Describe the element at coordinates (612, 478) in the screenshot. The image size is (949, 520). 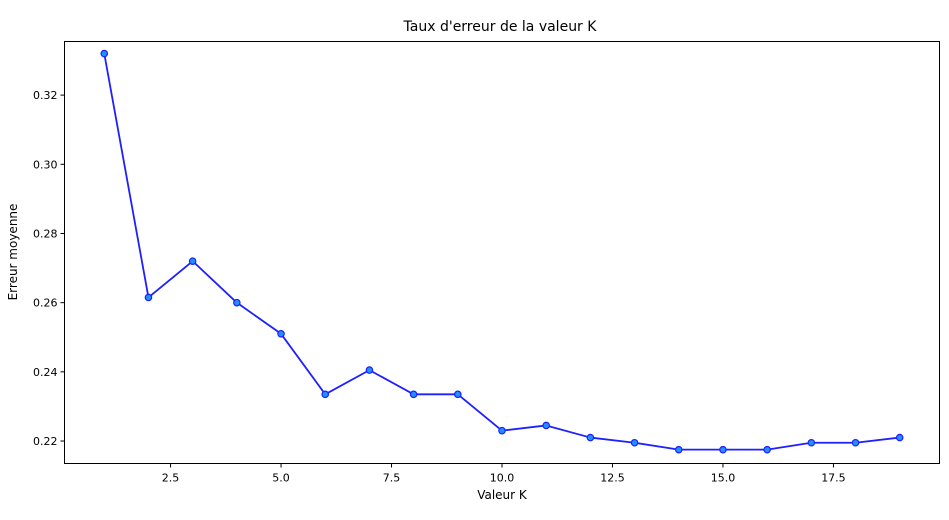
I see `x-tick-label: 12.5` at that location.